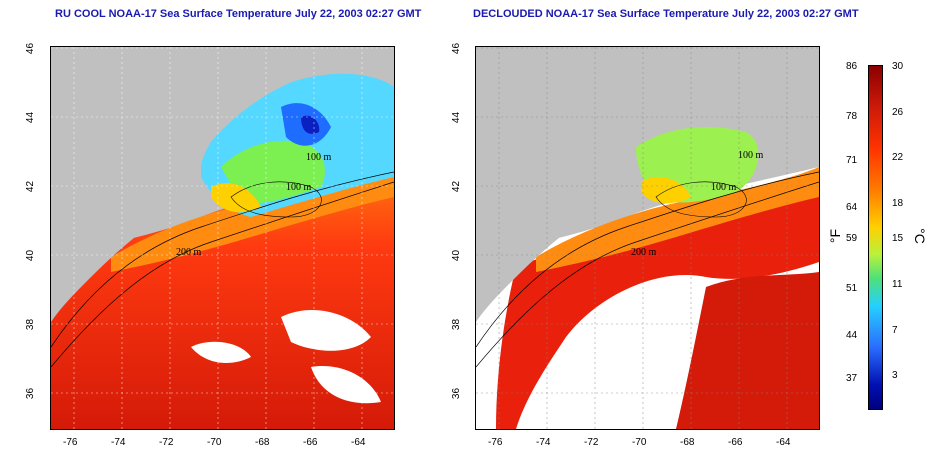  I want to click on colorbar-f-label: 78, so click(852, 116).